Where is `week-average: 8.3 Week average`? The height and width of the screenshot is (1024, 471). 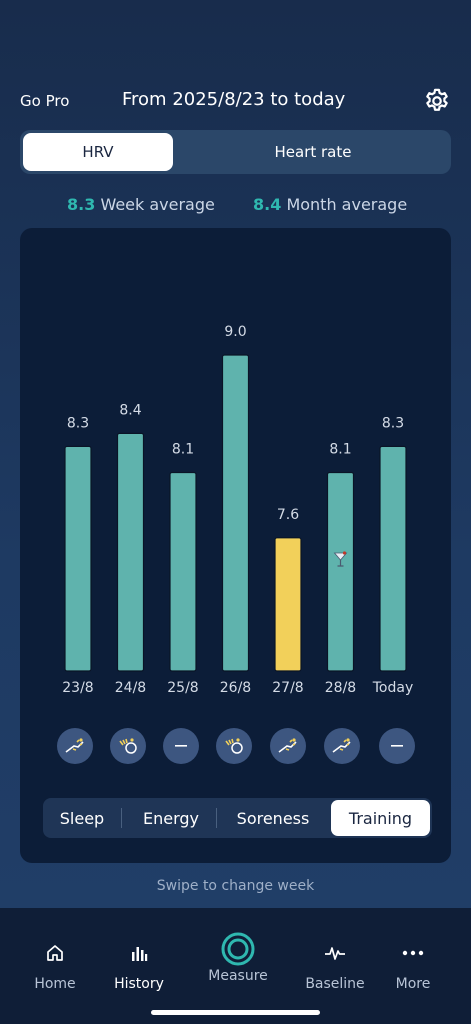
week-average: 8.3 Week average is located at coordinates (141, 204).